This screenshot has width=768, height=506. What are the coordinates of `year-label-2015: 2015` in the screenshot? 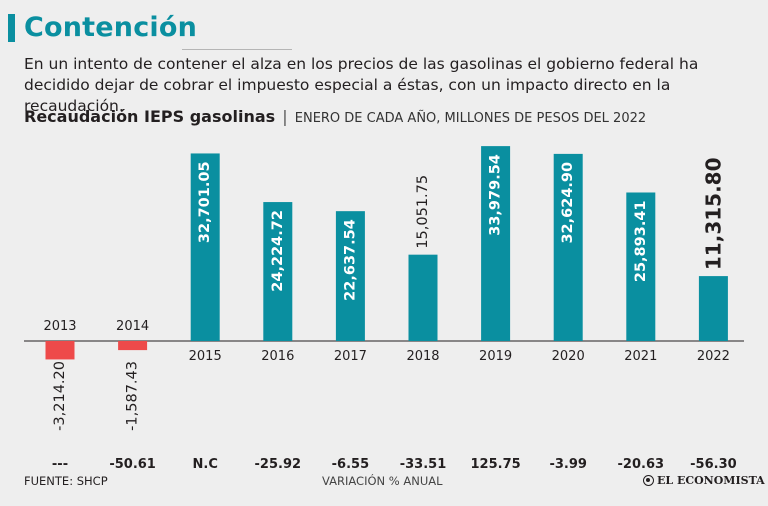 It's located at (205, 356).